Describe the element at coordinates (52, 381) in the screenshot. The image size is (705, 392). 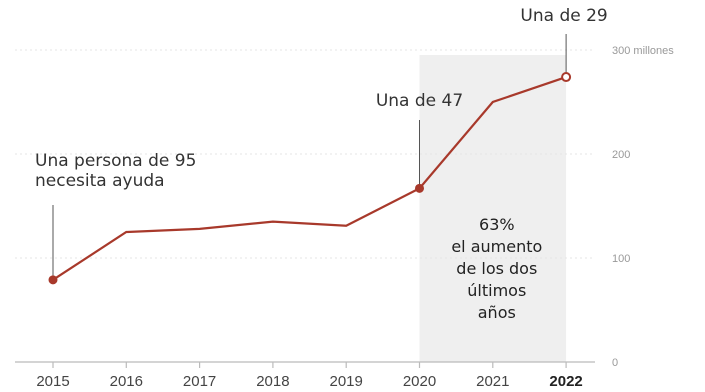
I see `x-tick-label: 2015` at that location.